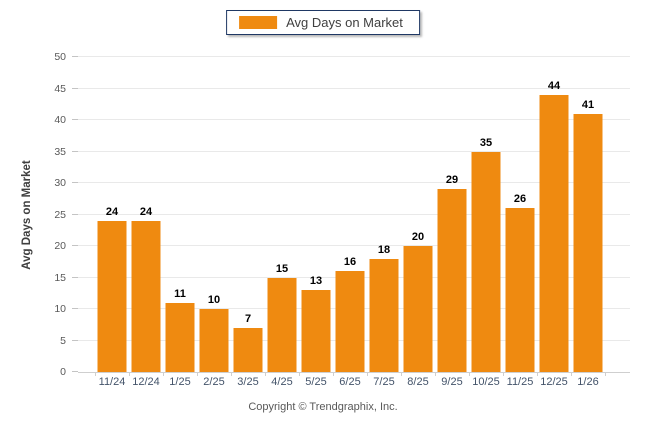 The image size is (646, 434). What do you see at coordinates (112, 382) in the screenshot?
I see `x-axis-label: 11/24` at bounding box center [112, 382].